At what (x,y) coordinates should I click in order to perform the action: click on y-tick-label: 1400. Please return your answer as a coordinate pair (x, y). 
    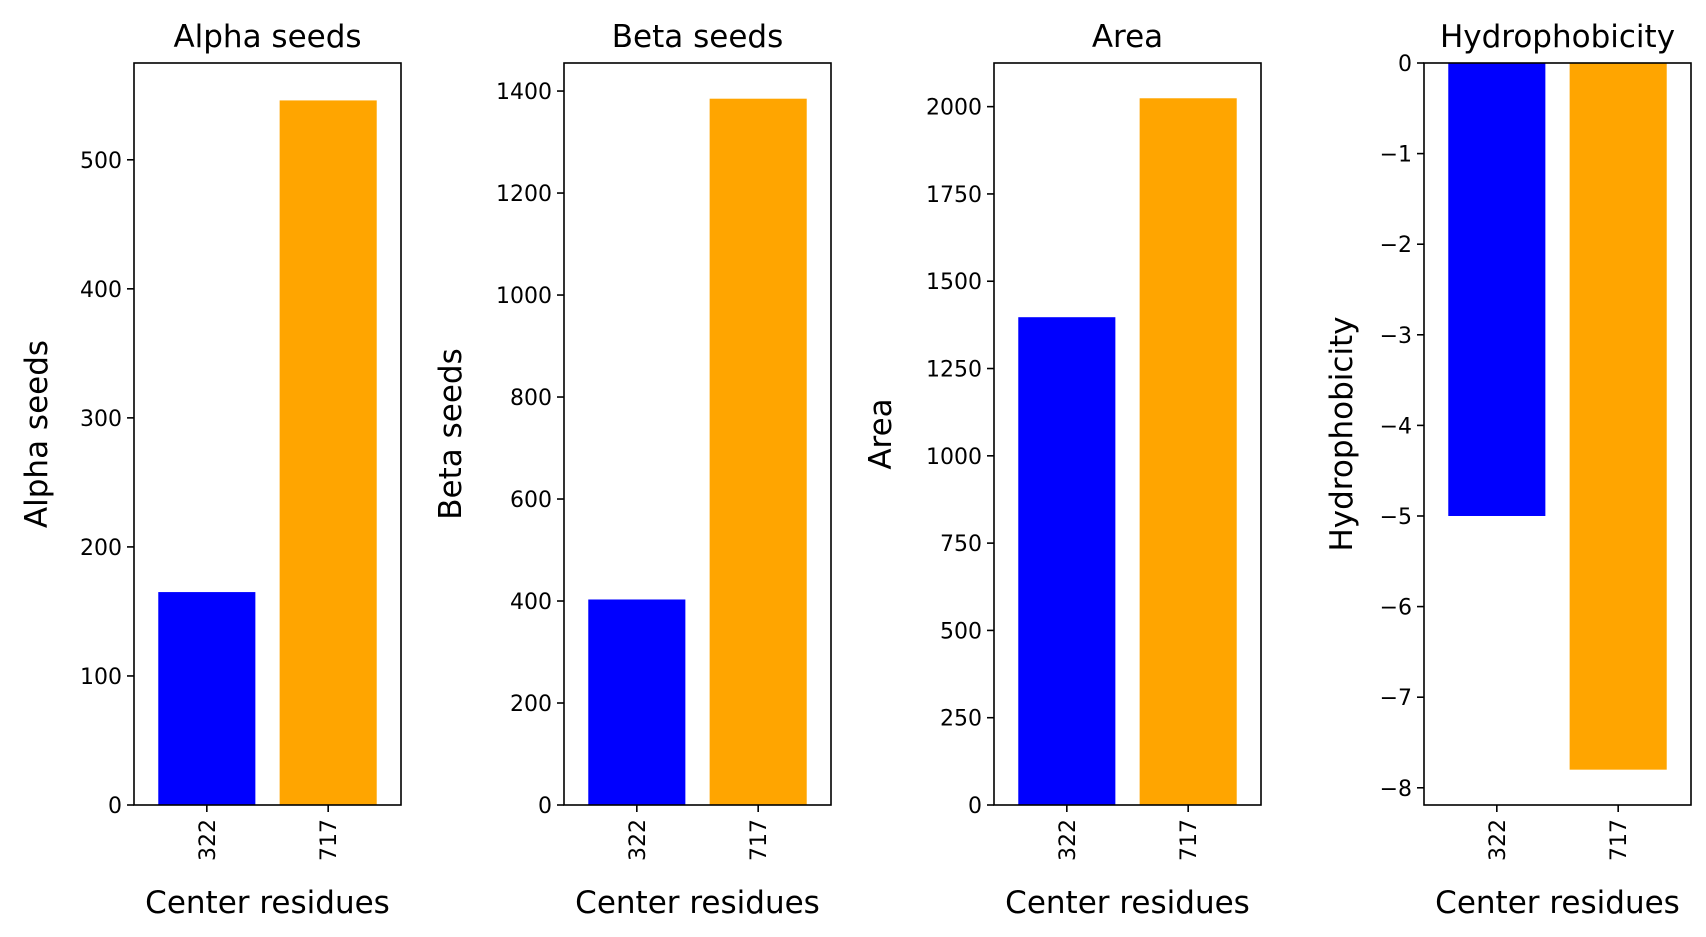
    Looking at the image, I should click on (524, 92).